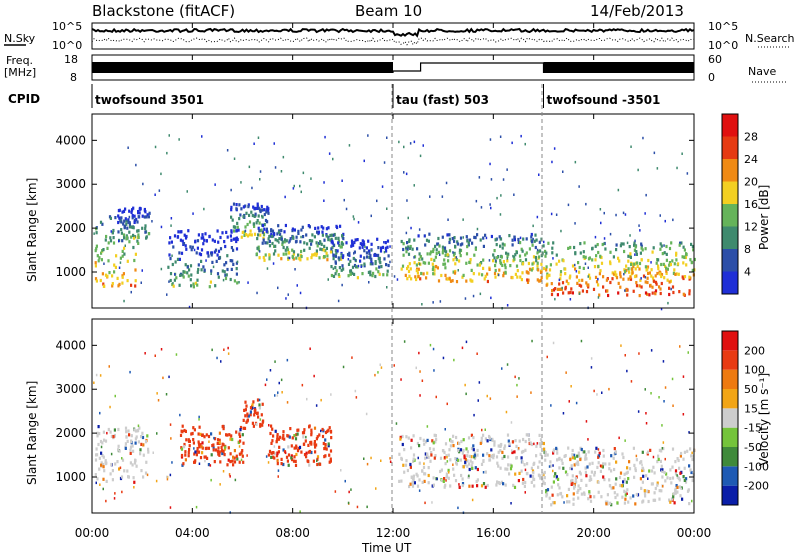 The image size is (800, 554). Describe the element at coordinates (32, 433) in the screenshot. I see `velocity-ylabel: Slant Range [km]` at that location.